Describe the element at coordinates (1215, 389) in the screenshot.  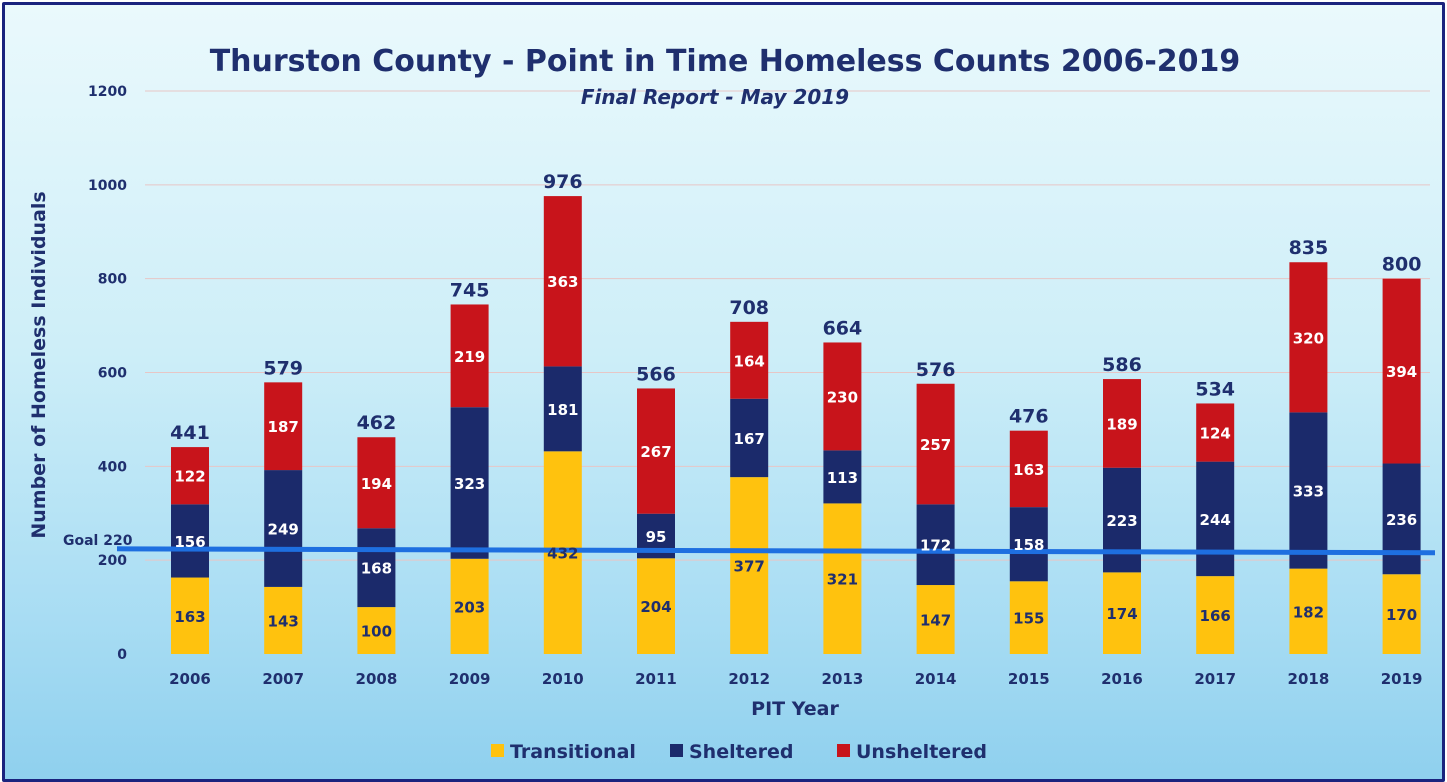
I see `total-label: 534` at that location.